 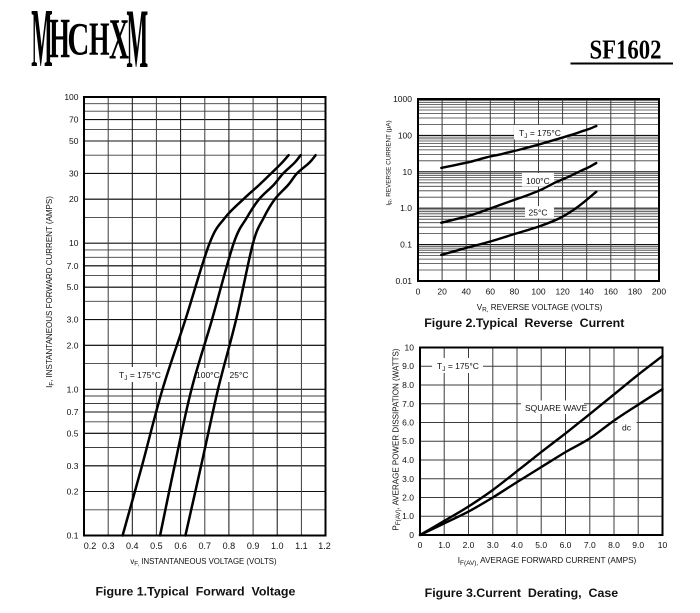 I want to click on svg-text: 0.01, so click(x=403, y=281).